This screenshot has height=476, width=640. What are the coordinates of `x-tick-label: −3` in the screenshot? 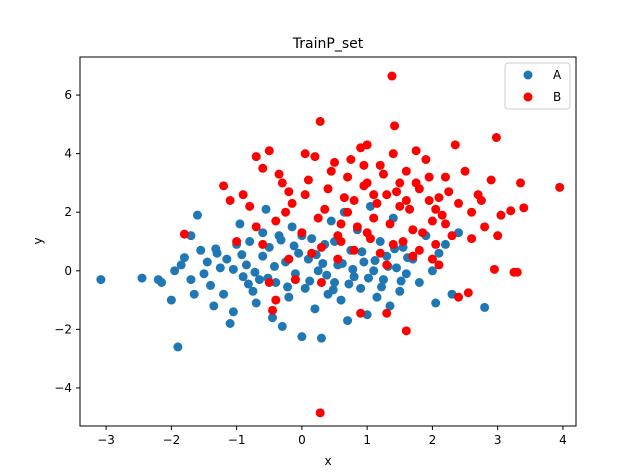 It's located at (106, 440).